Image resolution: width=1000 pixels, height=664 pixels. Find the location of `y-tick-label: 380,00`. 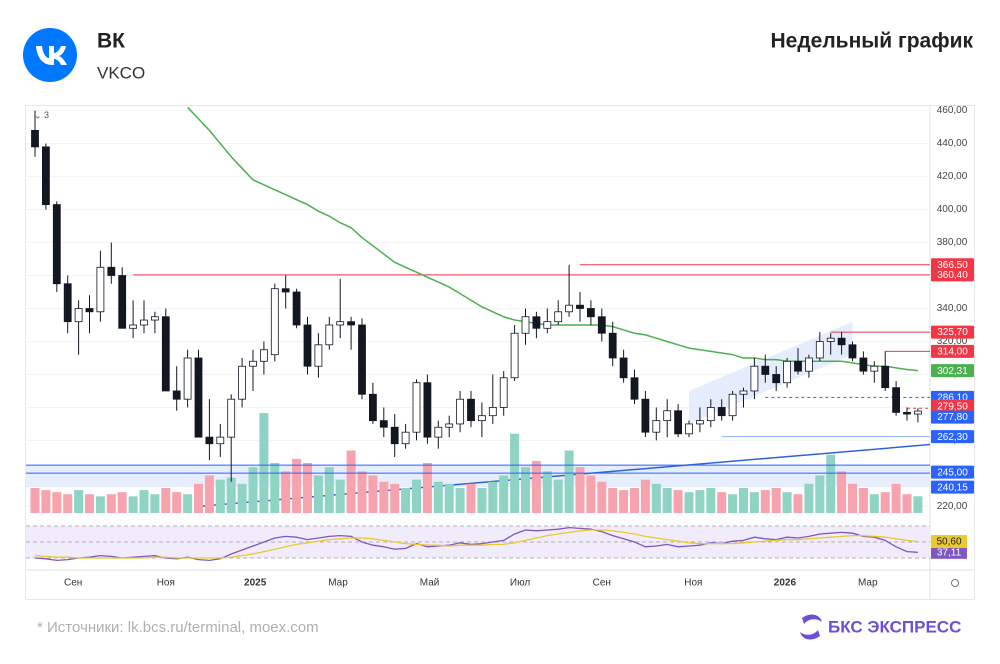

y-tick-label: 380,00 is located at coordinates (952, 242).